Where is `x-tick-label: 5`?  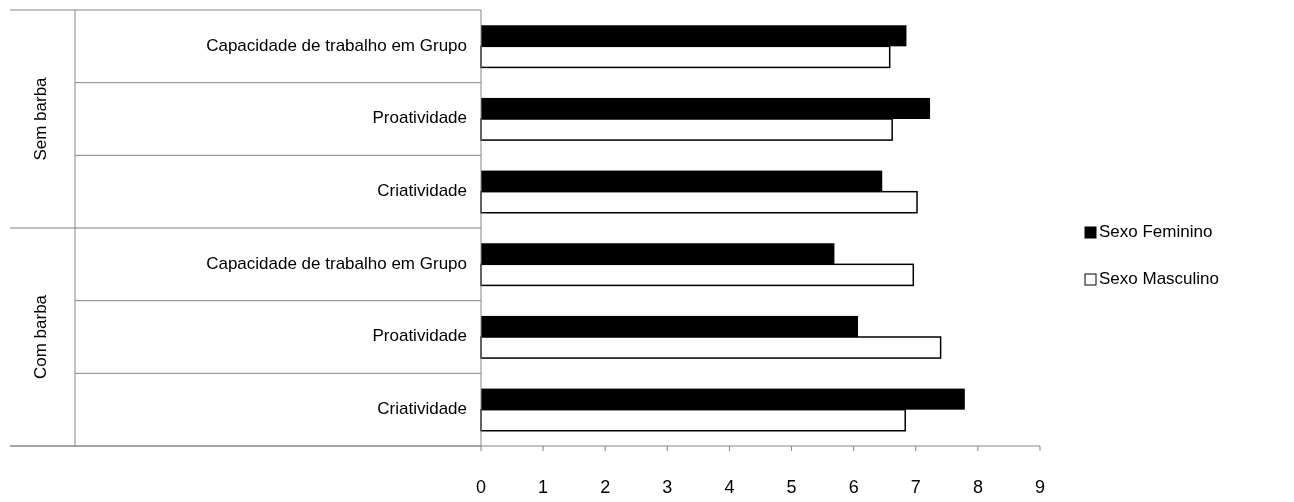
x-tick-label: 5 is located at coordinates (791, 487).